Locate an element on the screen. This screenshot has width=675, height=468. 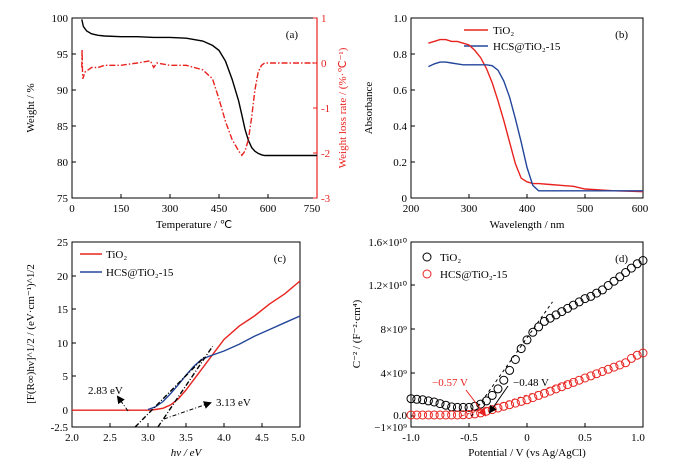
legend-marker-tio2 is located at coordinates (427, 257).